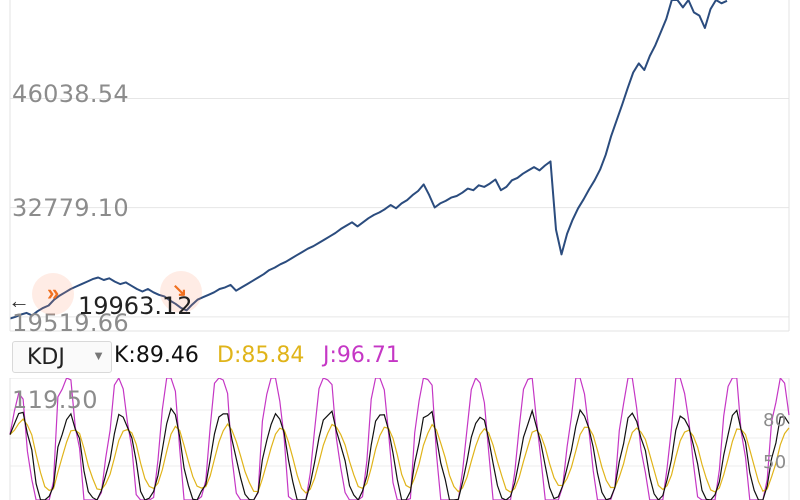 The image size is (800, 500). Describe the element at coordinates (70, 323) in the screenshot. I see `y-tick-label: 19519.66` at that location.